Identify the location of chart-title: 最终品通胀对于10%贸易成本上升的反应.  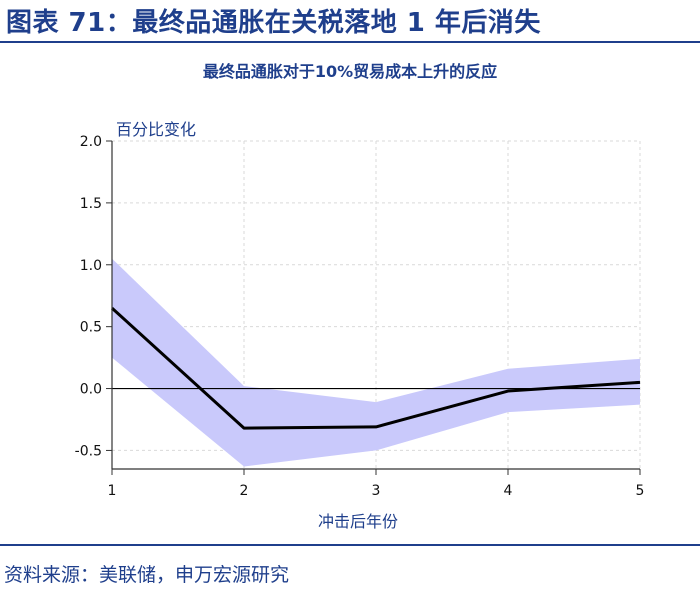
(350, 71).